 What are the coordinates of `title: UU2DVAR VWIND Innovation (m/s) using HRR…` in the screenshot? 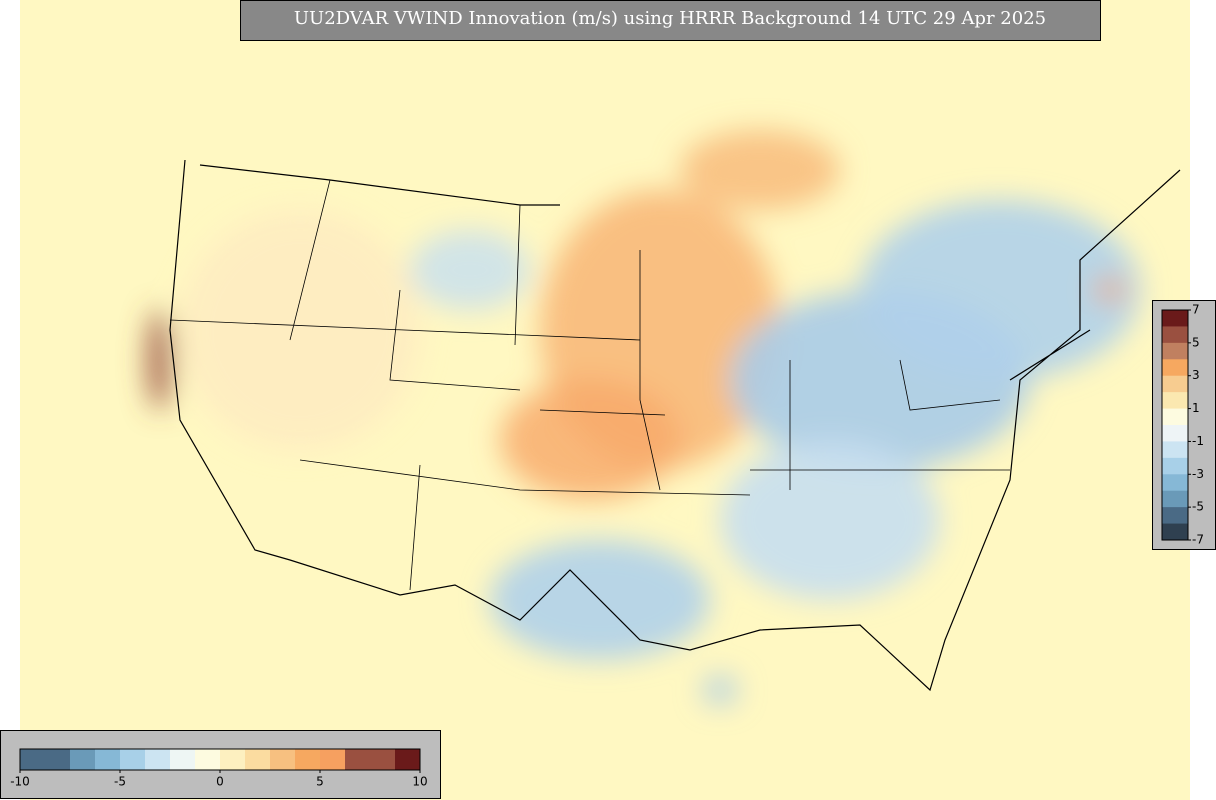 It's located at (670, 18).